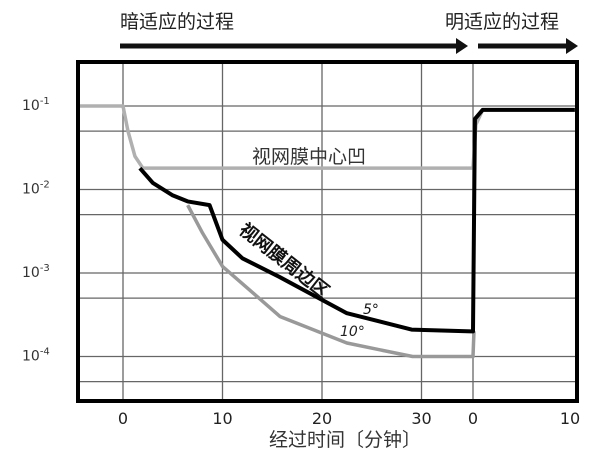  Describe the element at coordinates (36, 105) in the screenshot. I see `y-tick-label: 10⁻¹` at that location.